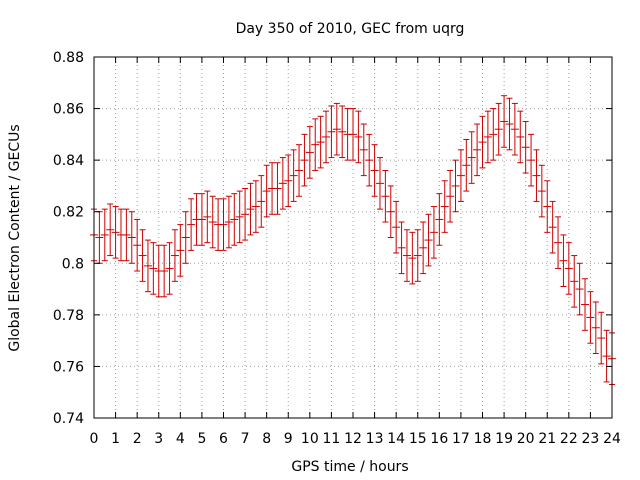 The height and width of the screenshot is (480, 640). I want to click on x-tick-label: 15, so click(418, 439).